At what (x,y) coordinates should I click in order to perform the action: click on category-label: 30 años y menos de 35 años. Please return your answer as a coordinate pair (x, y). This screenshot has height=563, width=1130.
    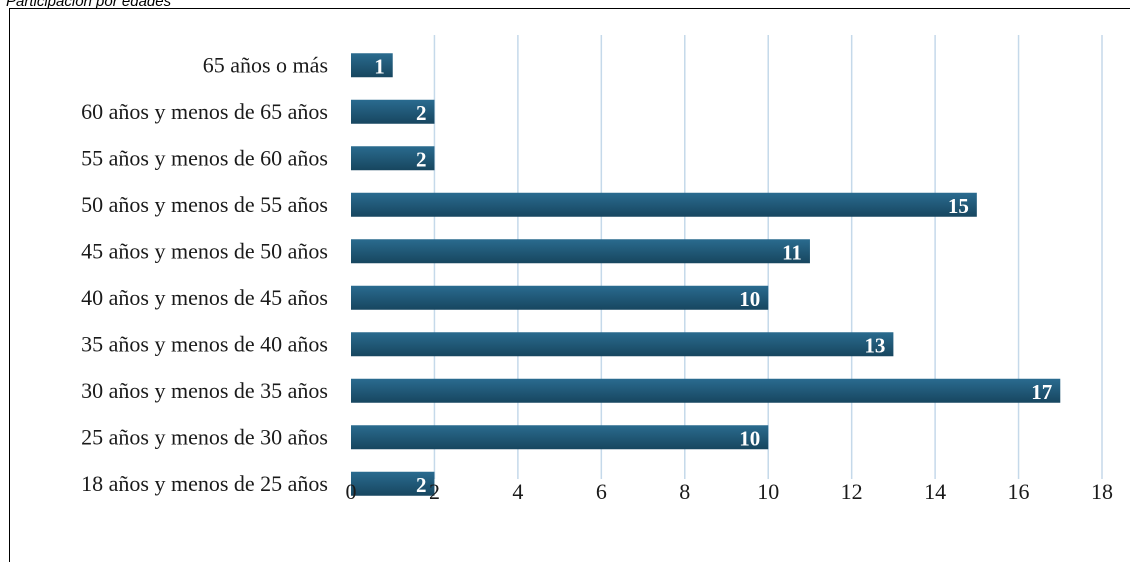
    Looking at the image, I should click on (204, 390).